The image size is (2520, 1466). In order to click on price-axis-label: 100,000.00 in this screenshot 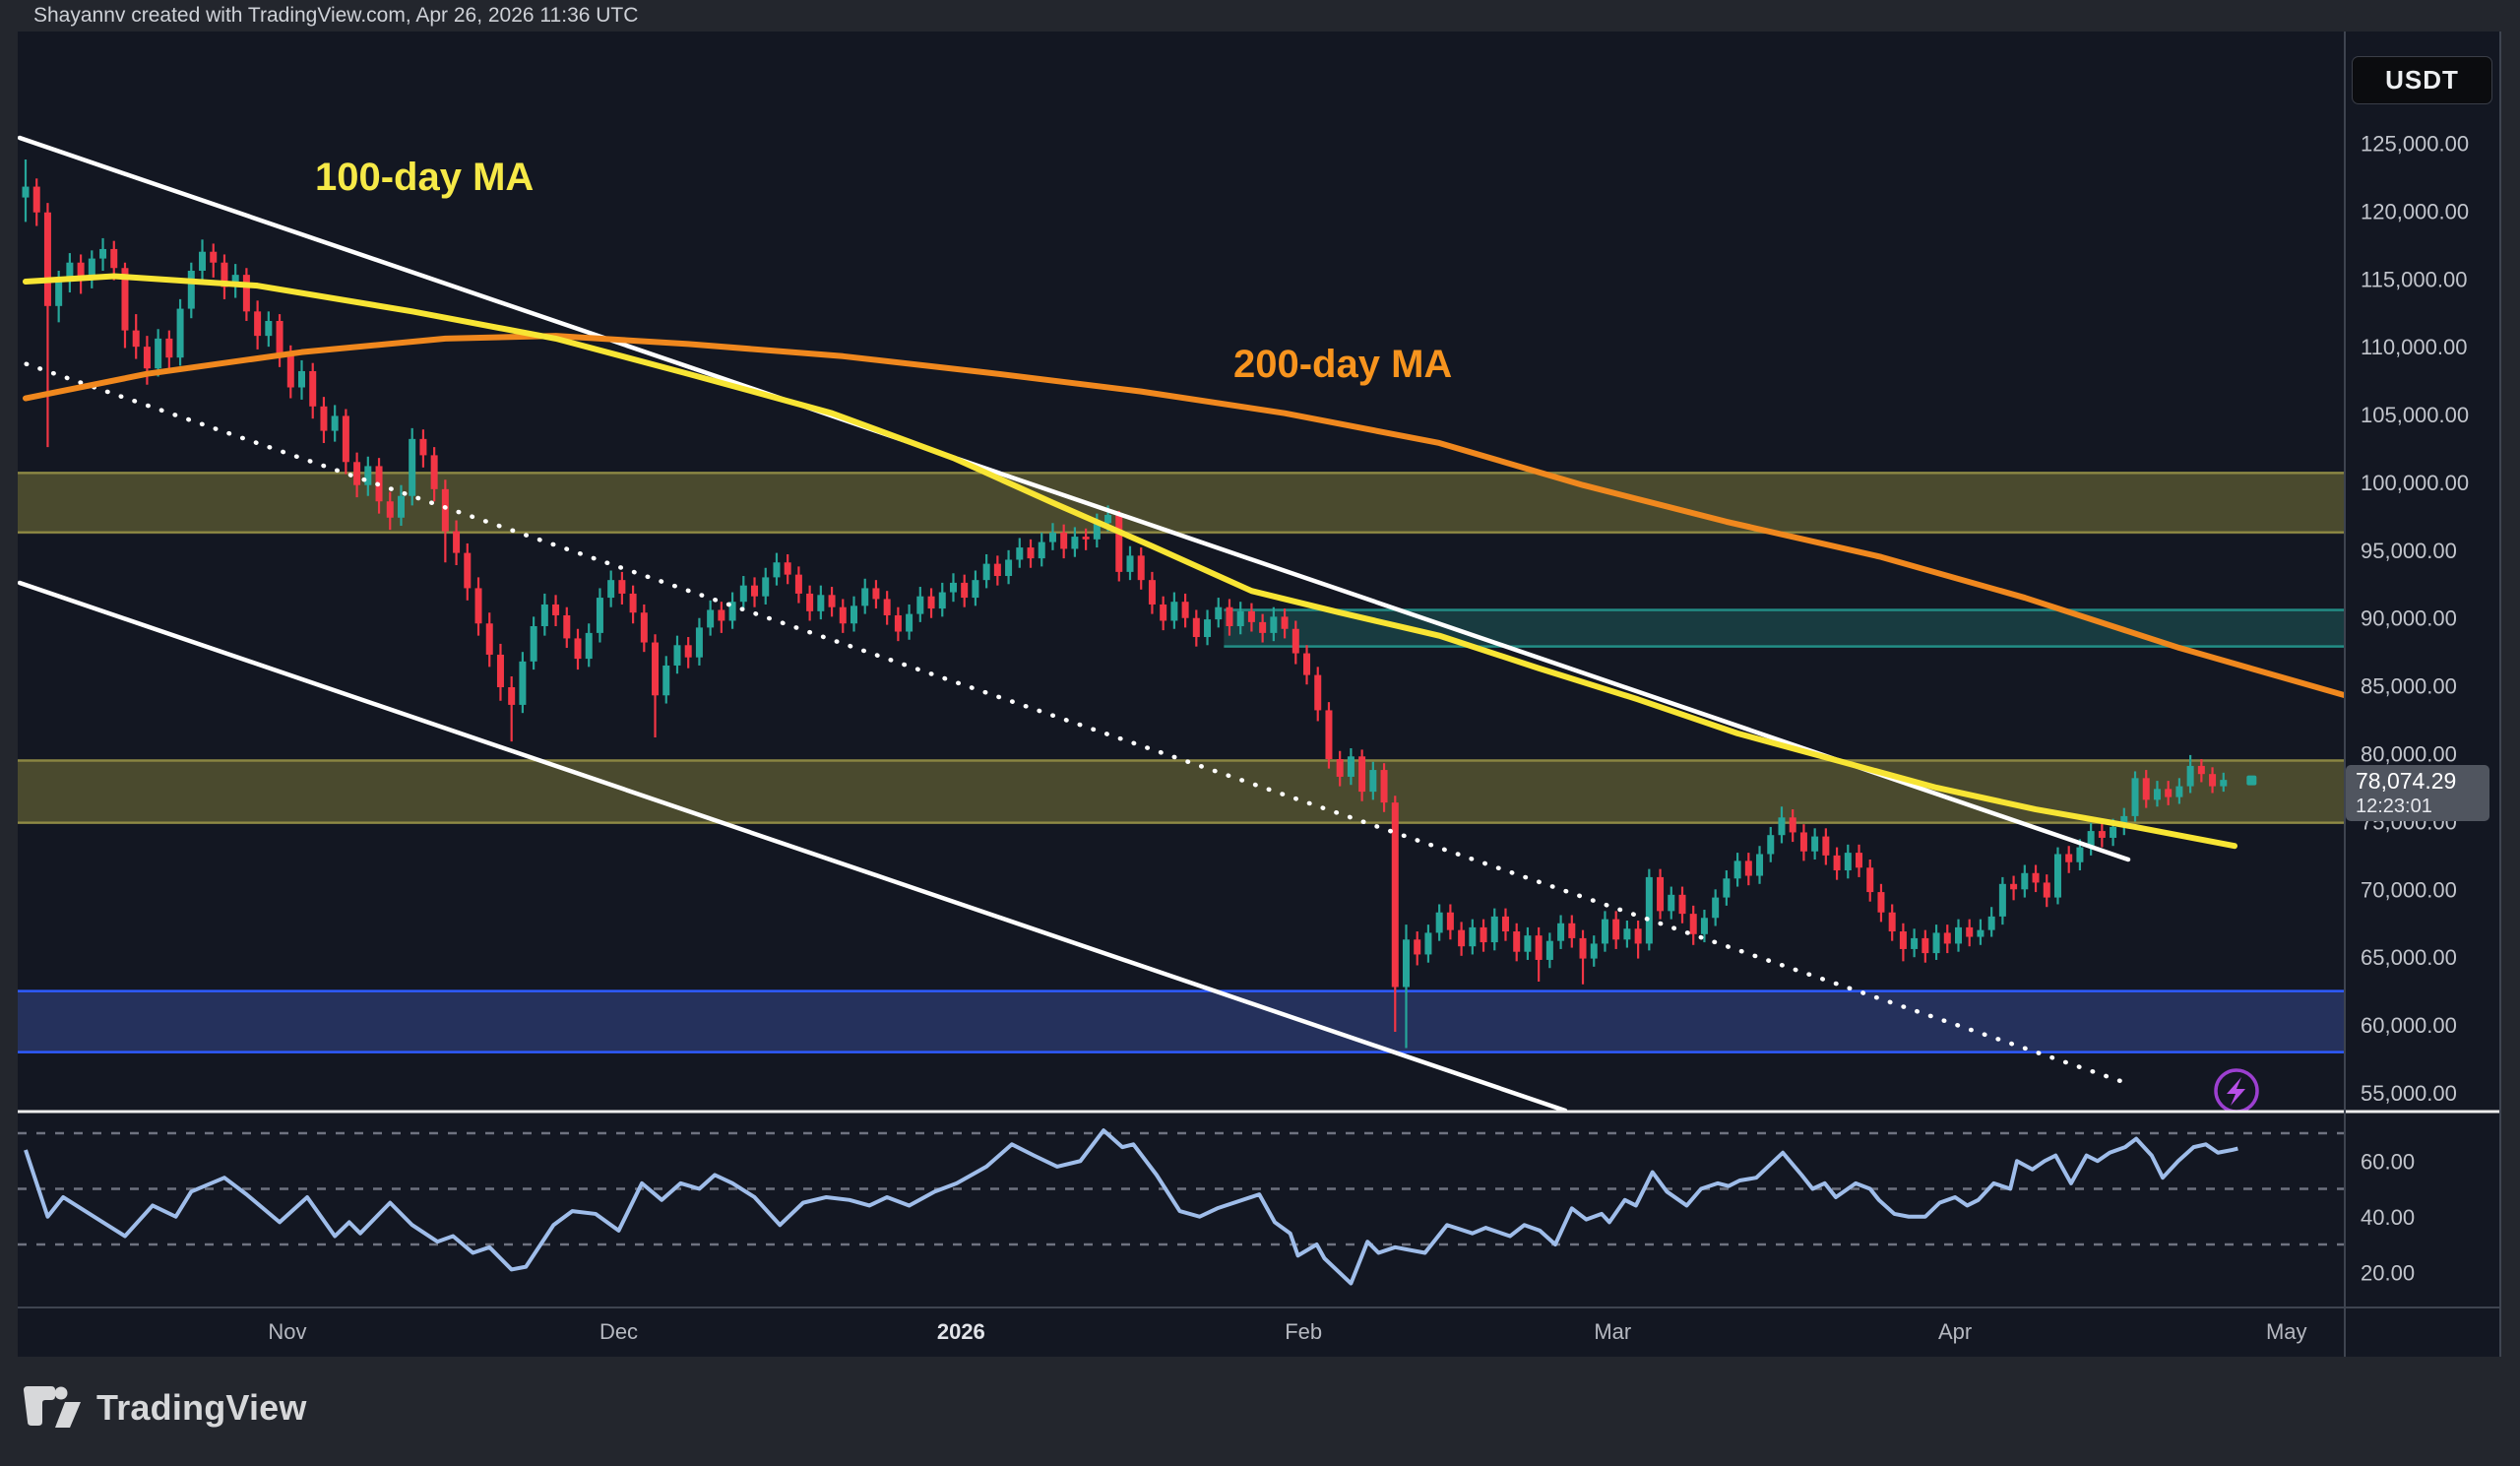, I will do `click(2415, 483)`.